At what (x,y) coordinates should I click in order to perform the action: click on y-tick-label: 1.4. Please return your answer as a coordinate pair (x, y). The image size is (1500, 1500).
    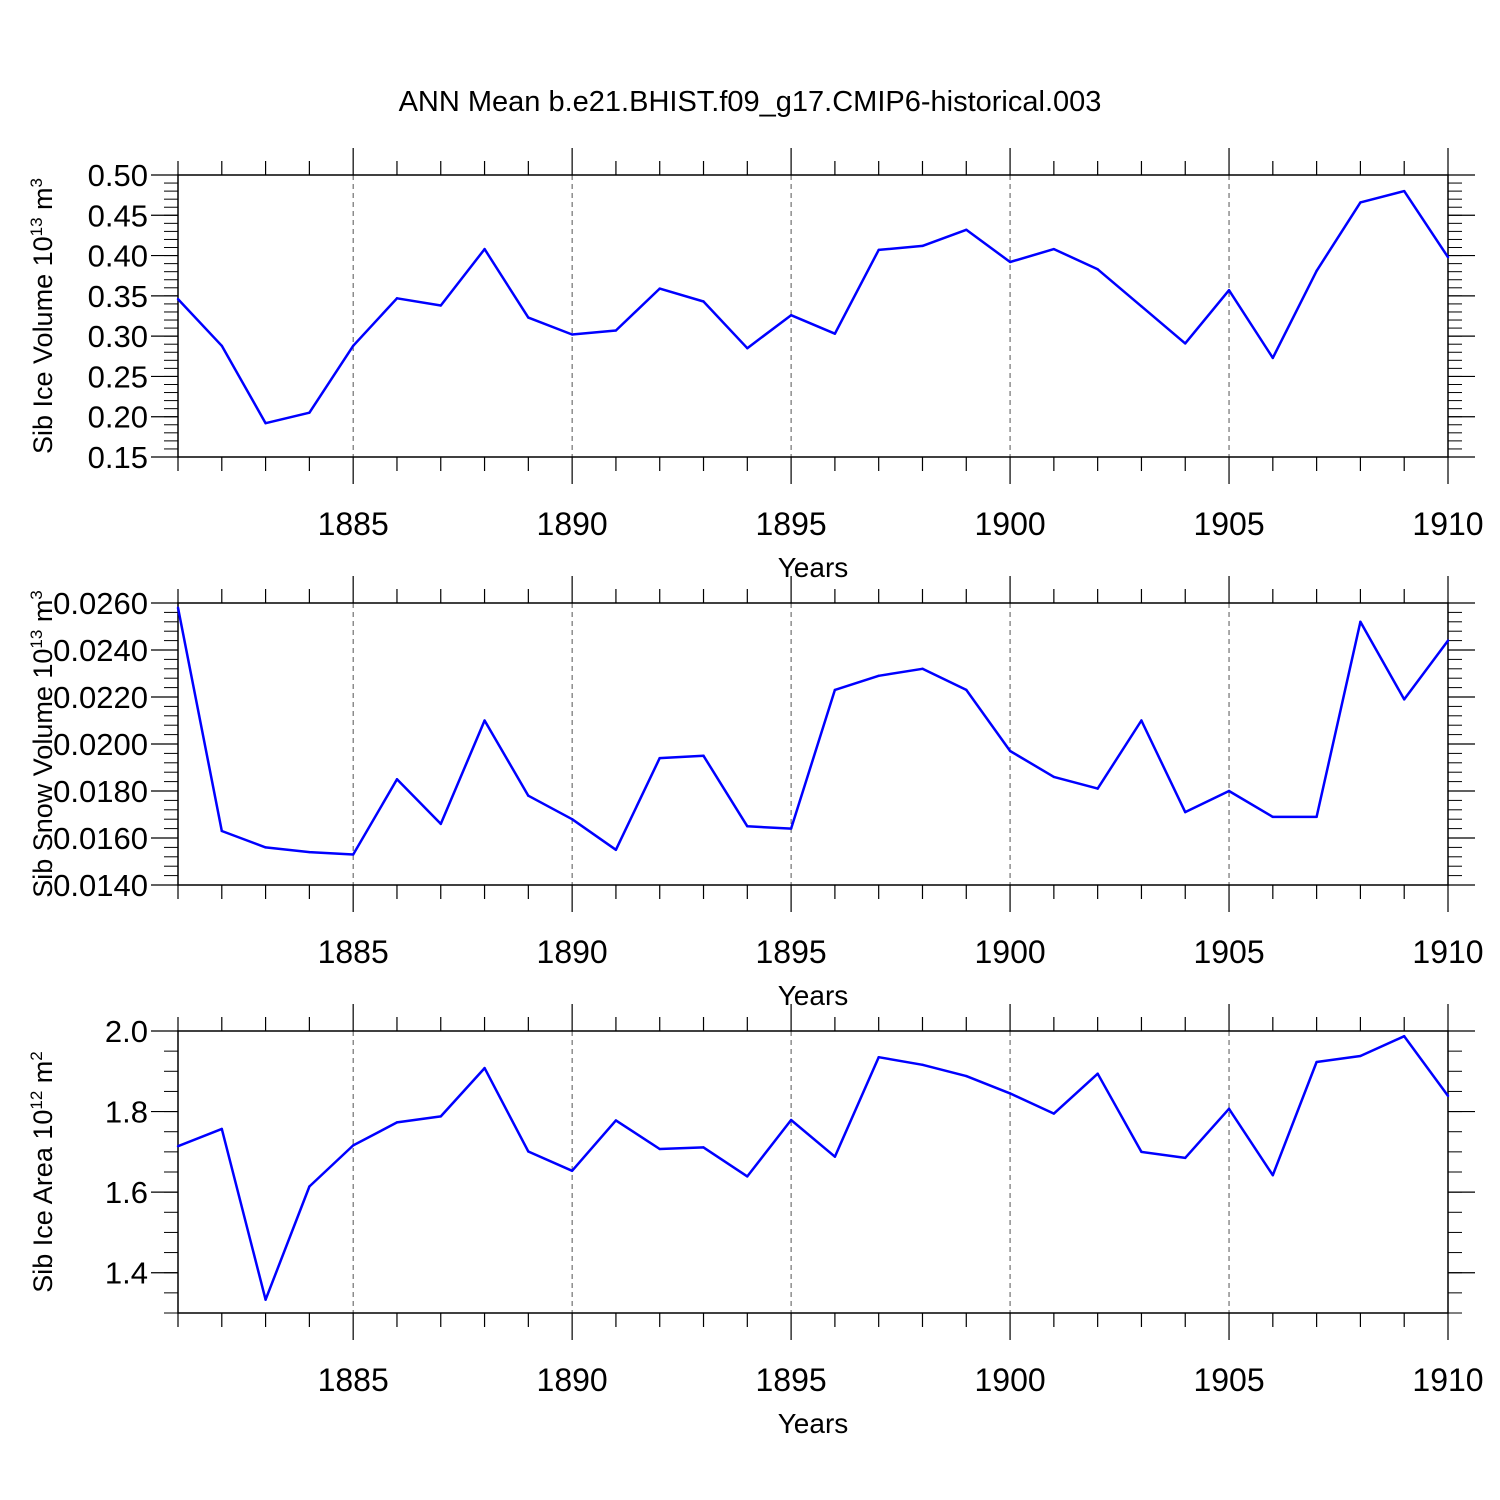
    Looking at the image, I should click on (126, 1273).